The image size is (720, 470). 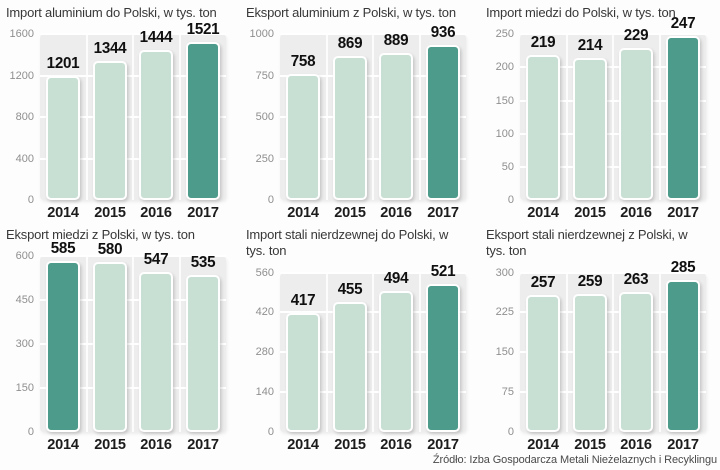 What do you see at coordinates (156, 38) in the screenshot?
I see `bar-value-label: 1444` at bounding box center [156, 38].